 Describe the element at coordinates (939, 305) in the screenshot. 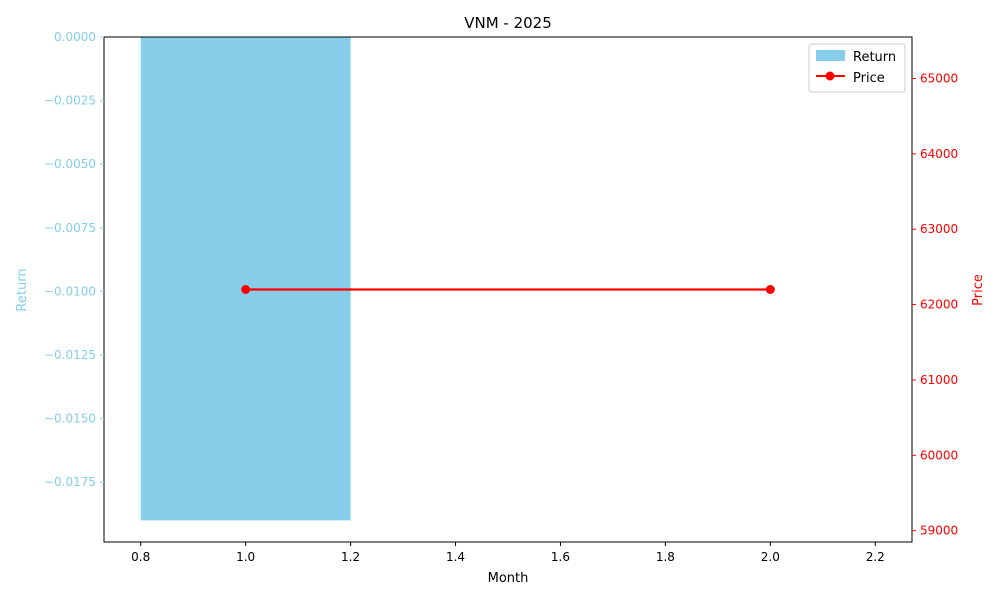

I see `right-y-tick-label: 62000` at that location.